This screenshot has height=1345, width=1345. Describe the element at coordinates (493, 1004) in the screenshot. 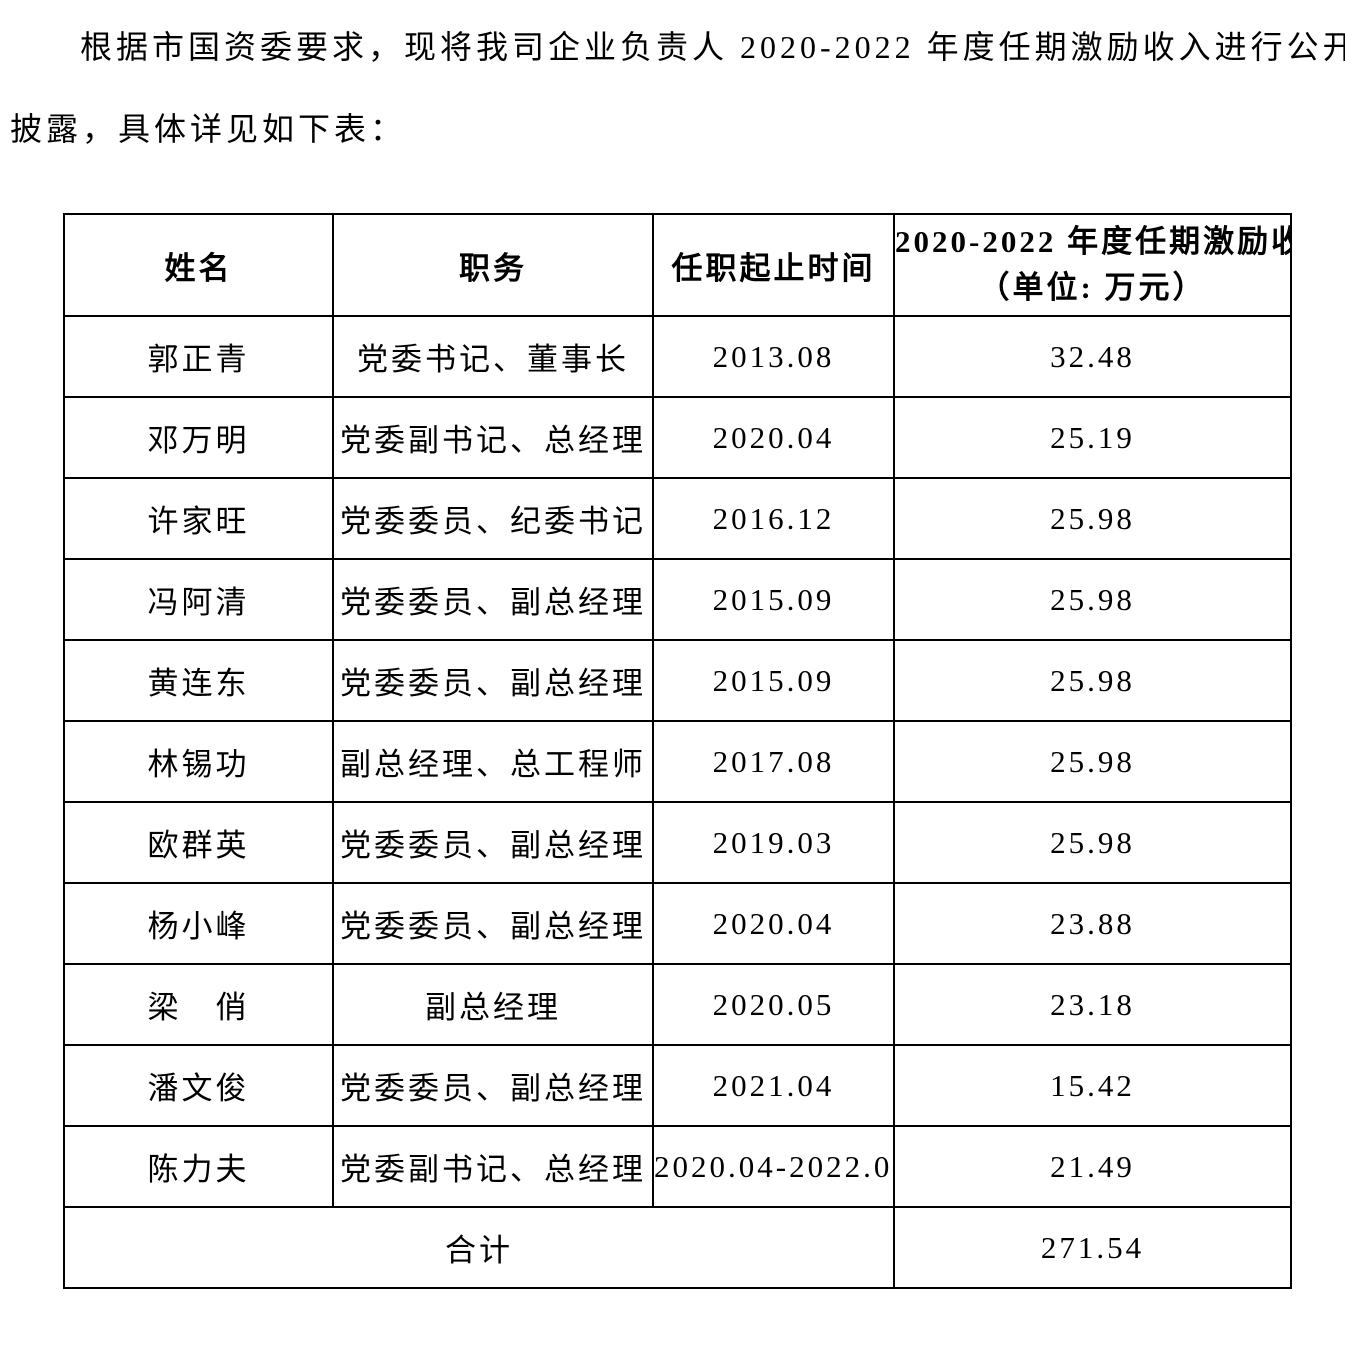

I see `position-cell: 副总经理` at that location.